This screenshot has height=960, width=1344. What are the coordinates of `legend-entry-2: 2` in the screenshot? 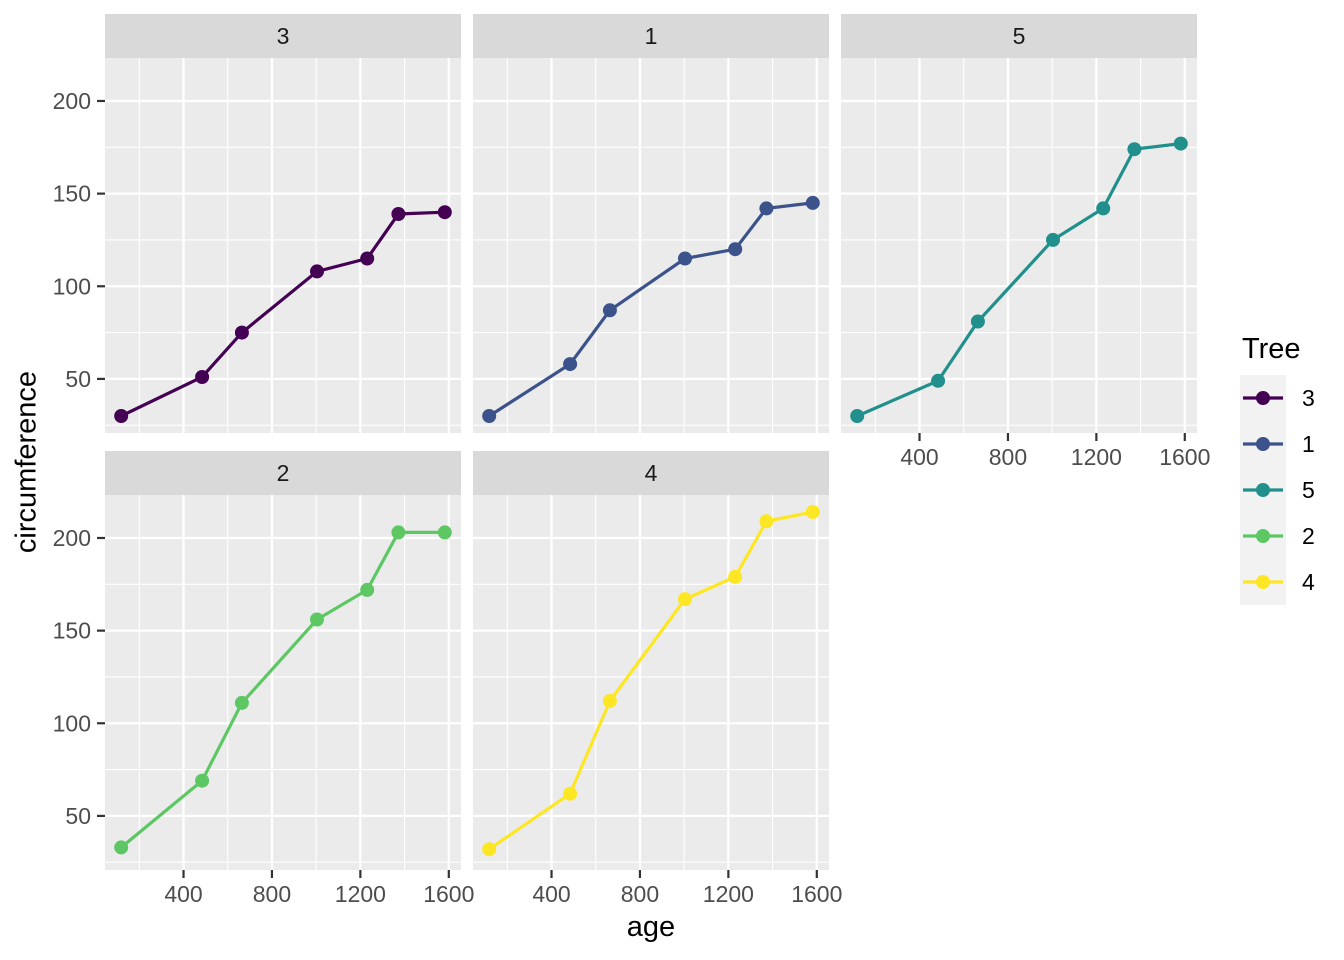 It's located at (1277, 536).